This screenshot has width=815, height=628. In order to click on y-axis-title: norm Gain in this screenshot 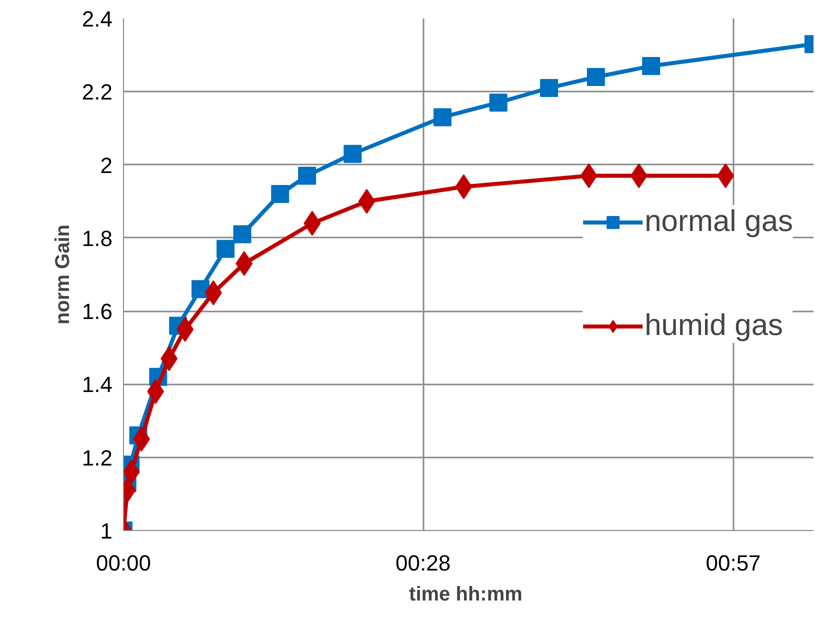, I will do `click(63, 274)`.